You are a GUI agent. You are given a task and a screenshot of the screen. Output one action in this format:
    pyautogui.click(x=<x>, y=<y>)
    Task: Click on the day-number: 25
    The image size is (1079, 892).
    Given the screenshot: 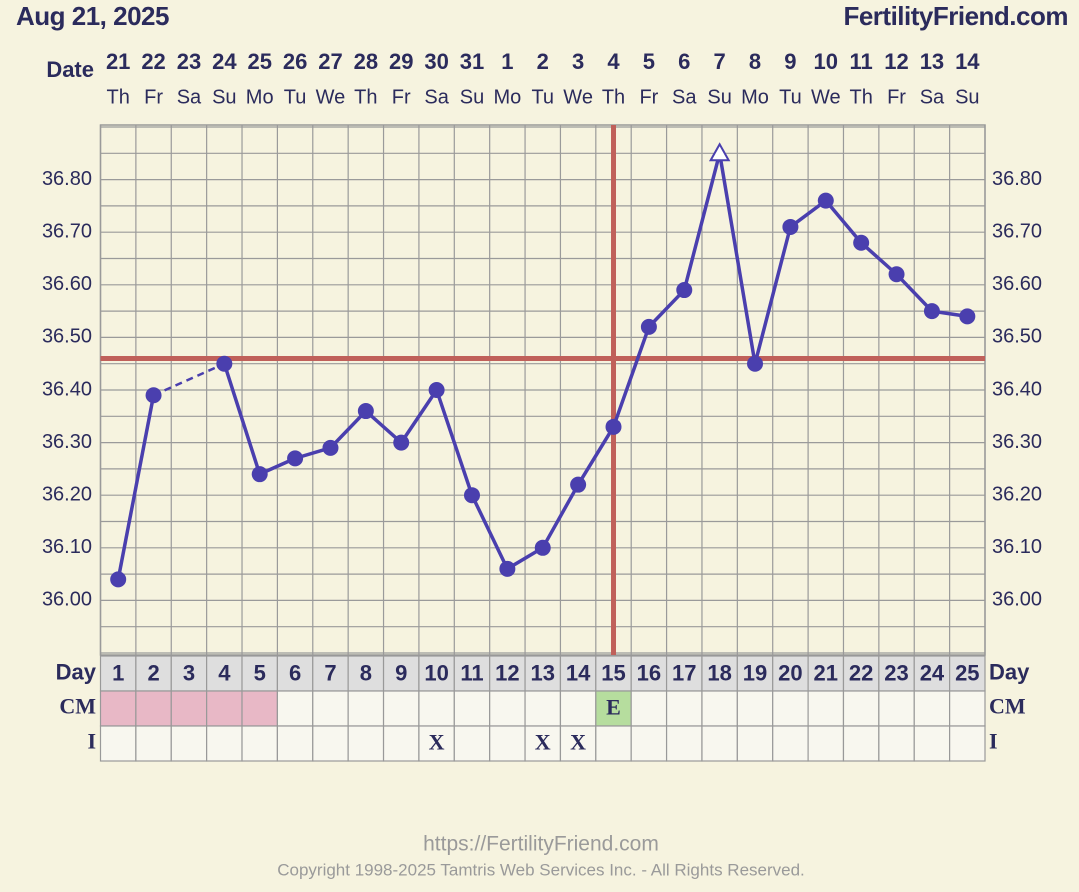 What is the action you would take?
    pyautogui.click(x=967, y=672)
    